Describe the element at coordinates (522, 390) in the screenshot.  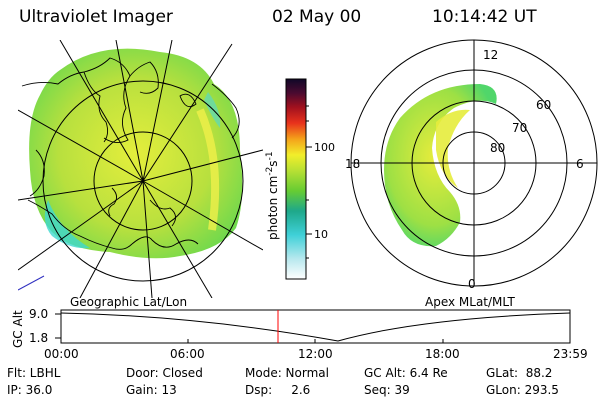
I see `glon-info: GLon: 293.5` at that location.